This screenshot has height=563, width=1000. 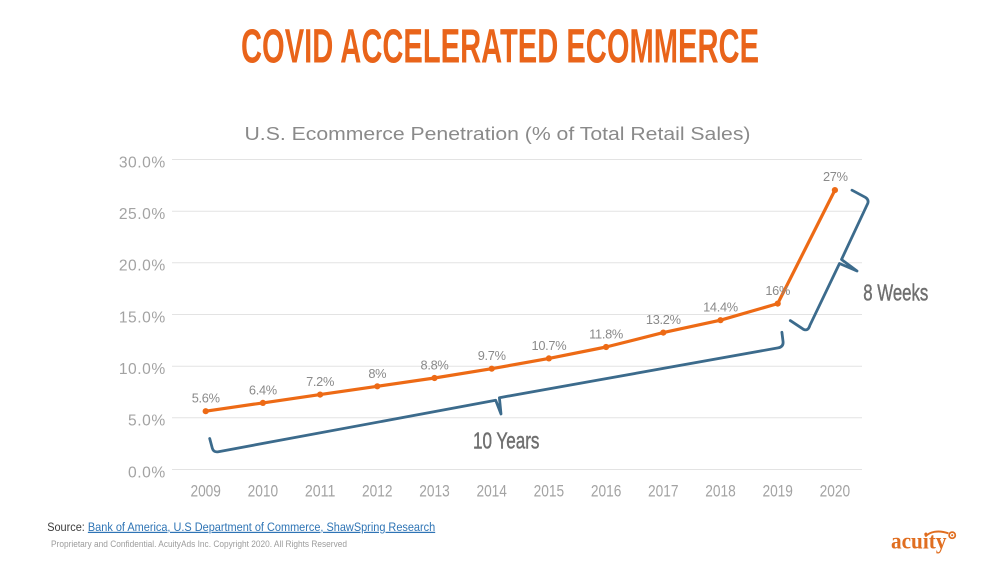 I want to click on svg-text: 2019, so click(x=777, y=491).